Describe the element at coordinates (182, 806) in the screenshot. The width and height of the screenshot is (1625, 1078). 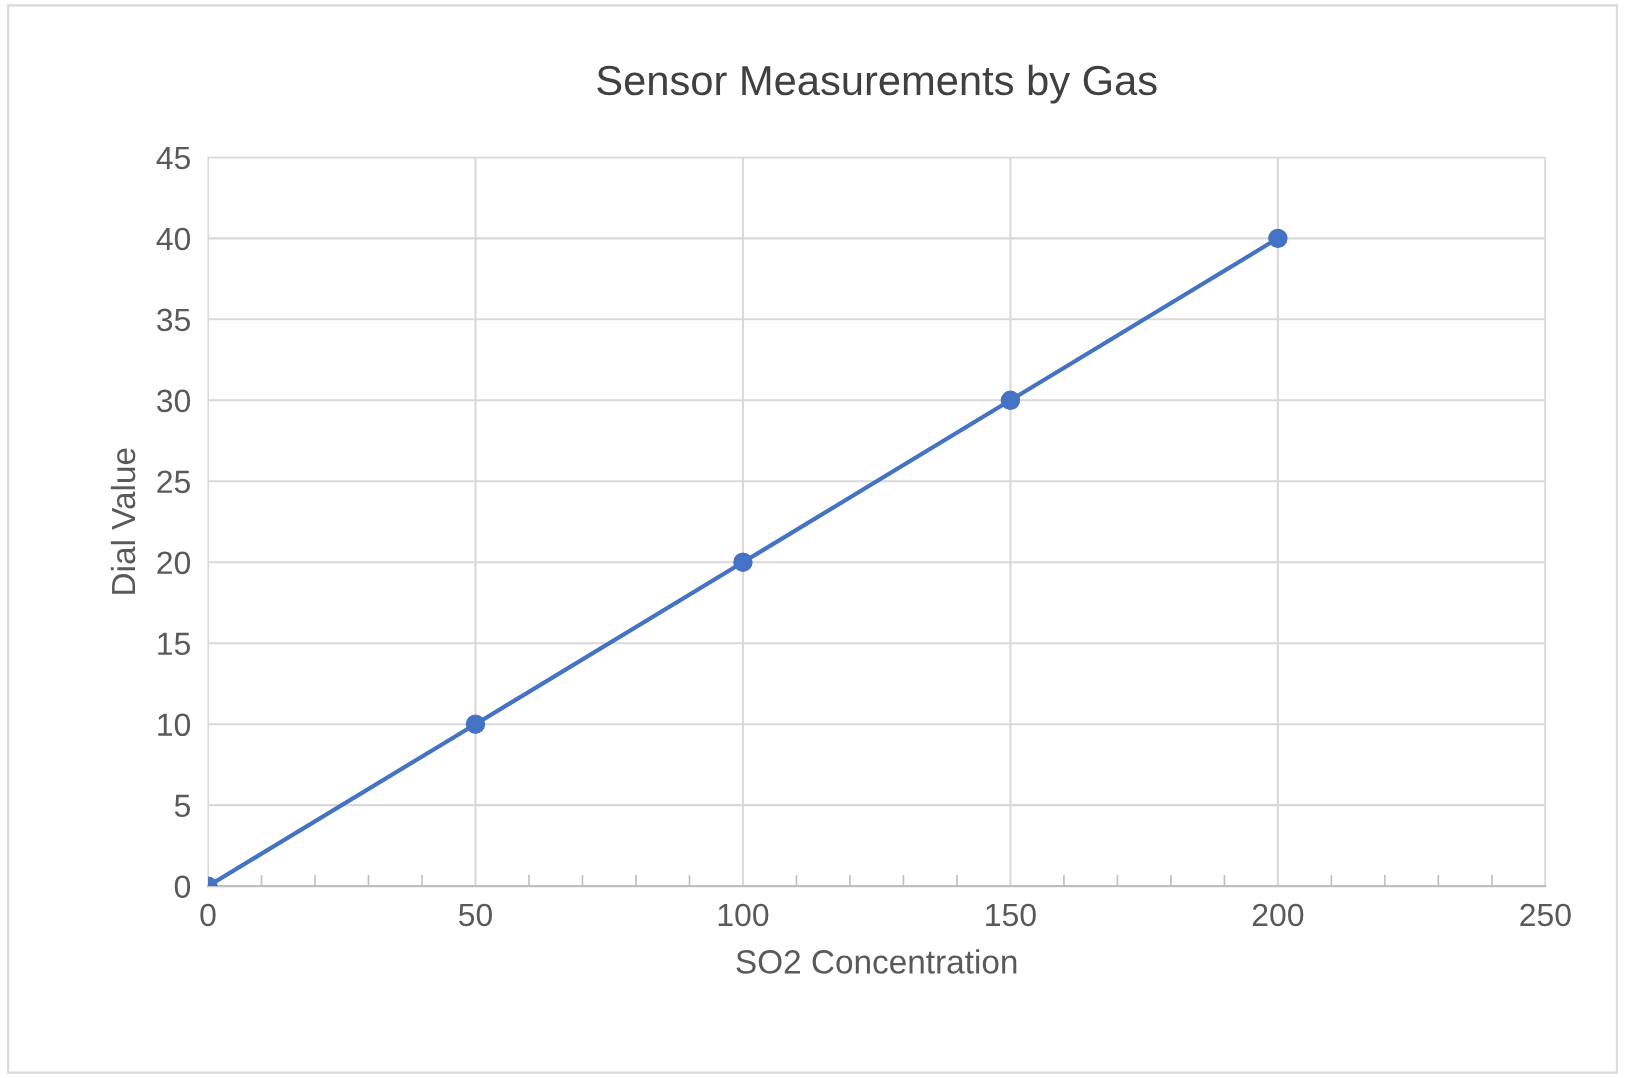
I see `y-tick-label: 5` at that location.